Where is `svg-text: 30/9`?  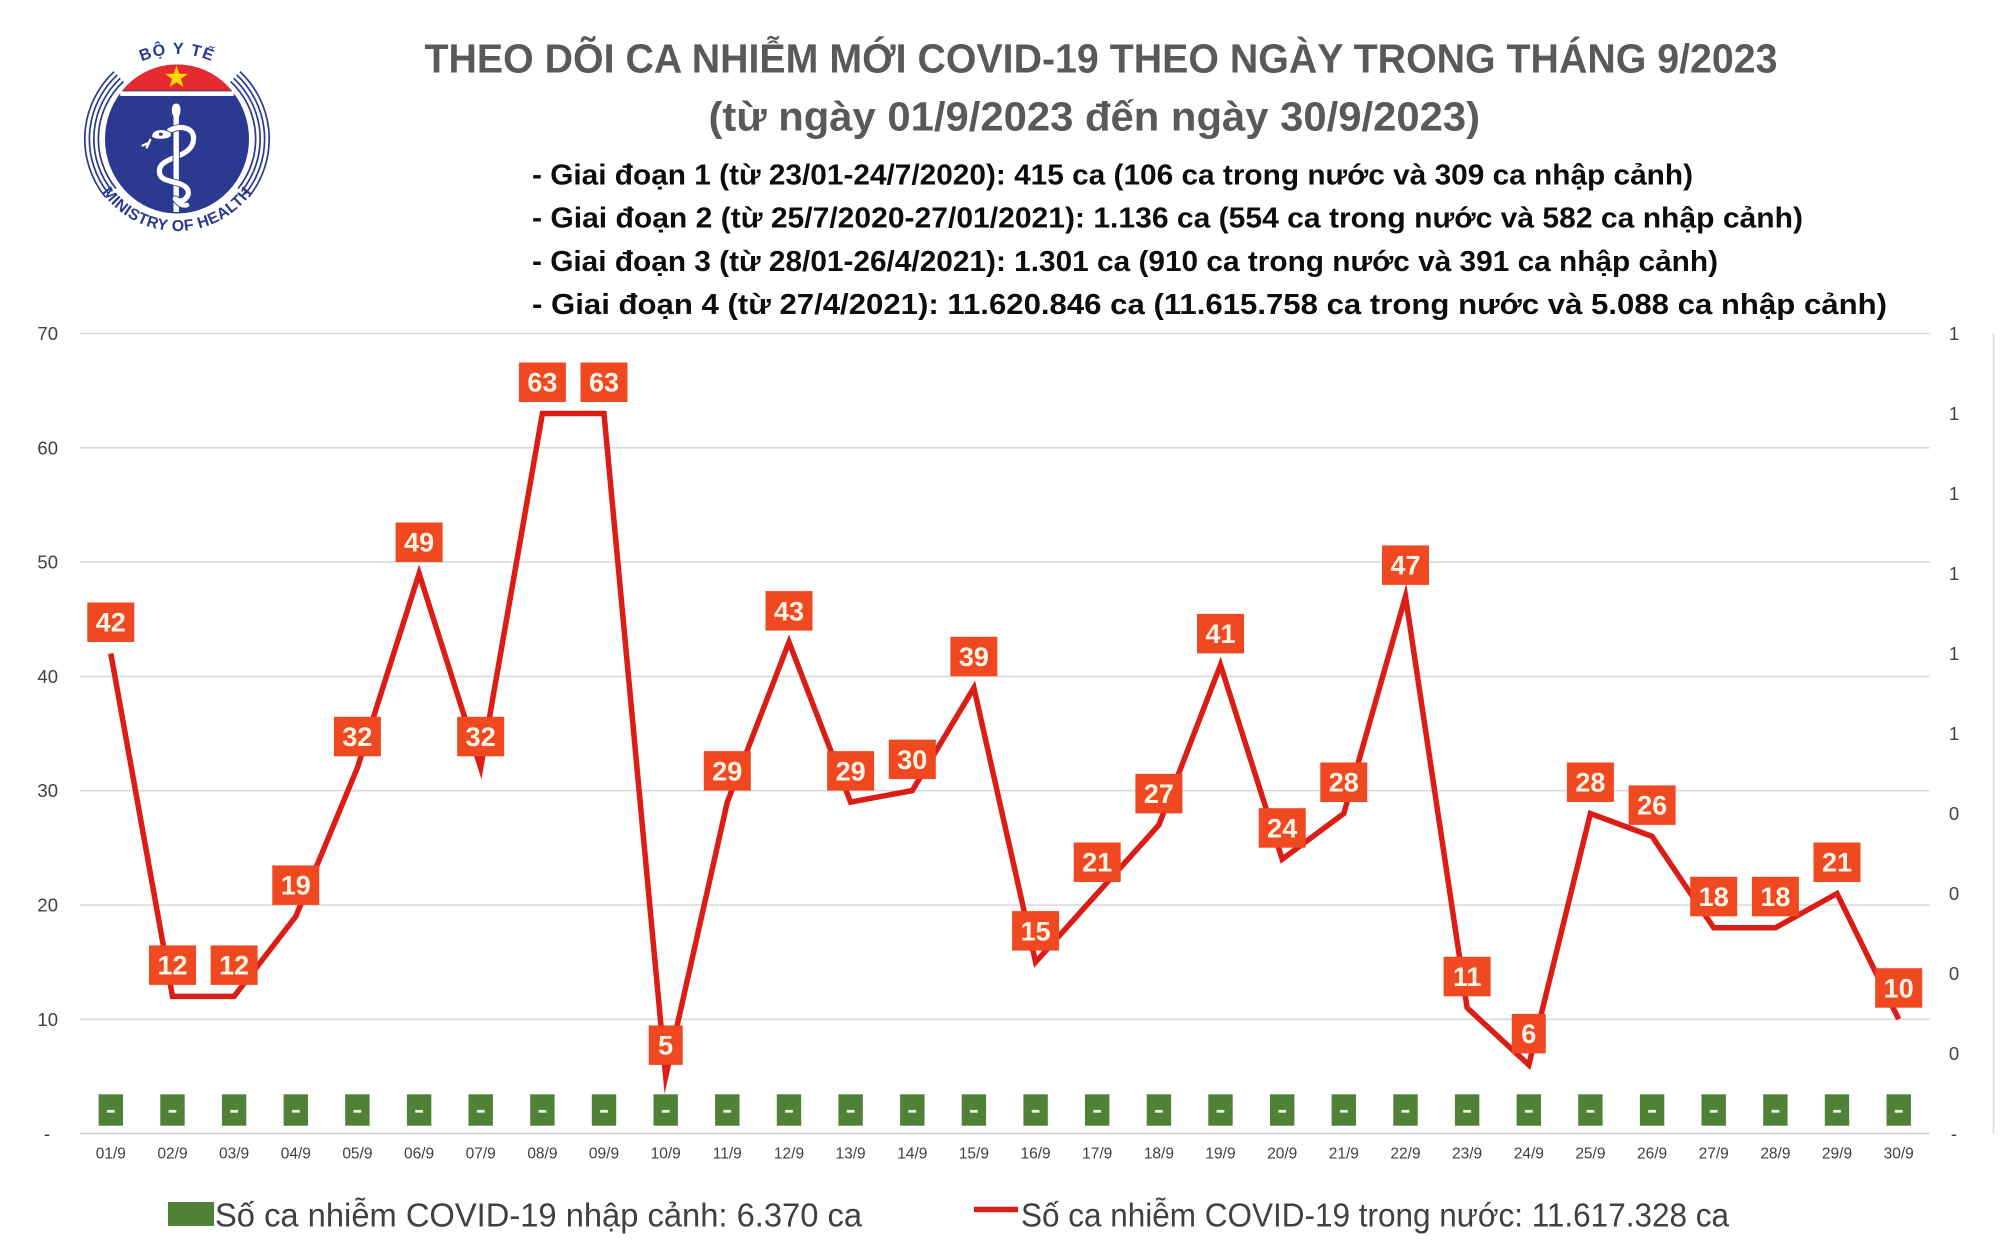
svg-text: 30/9 is located at coordinates (1899, 1154).